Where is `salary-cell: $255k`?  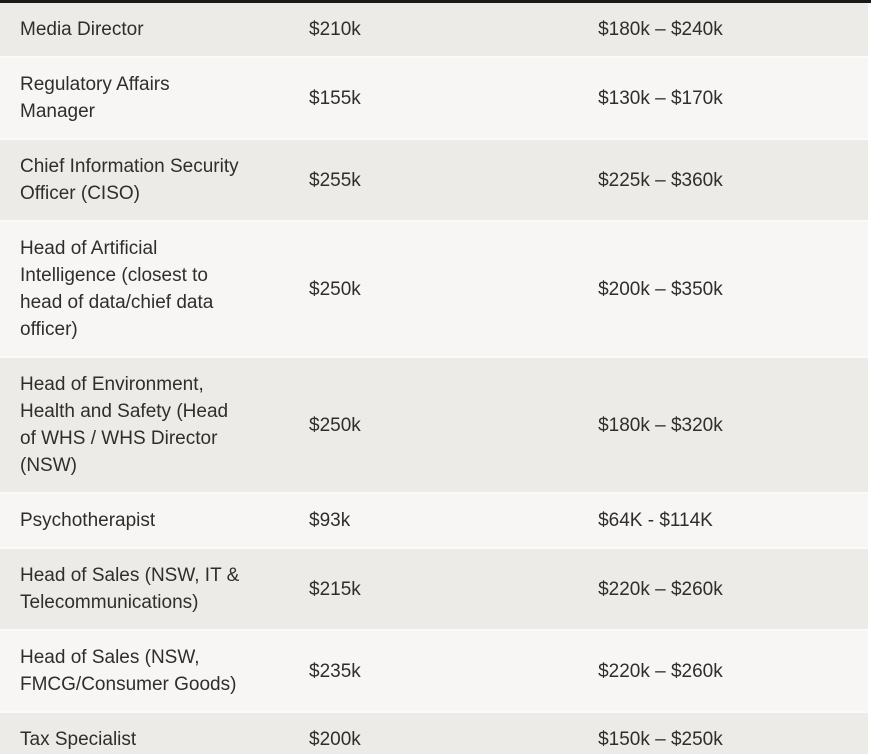
salary-cell: $255k is located at coordinates (434, 181).